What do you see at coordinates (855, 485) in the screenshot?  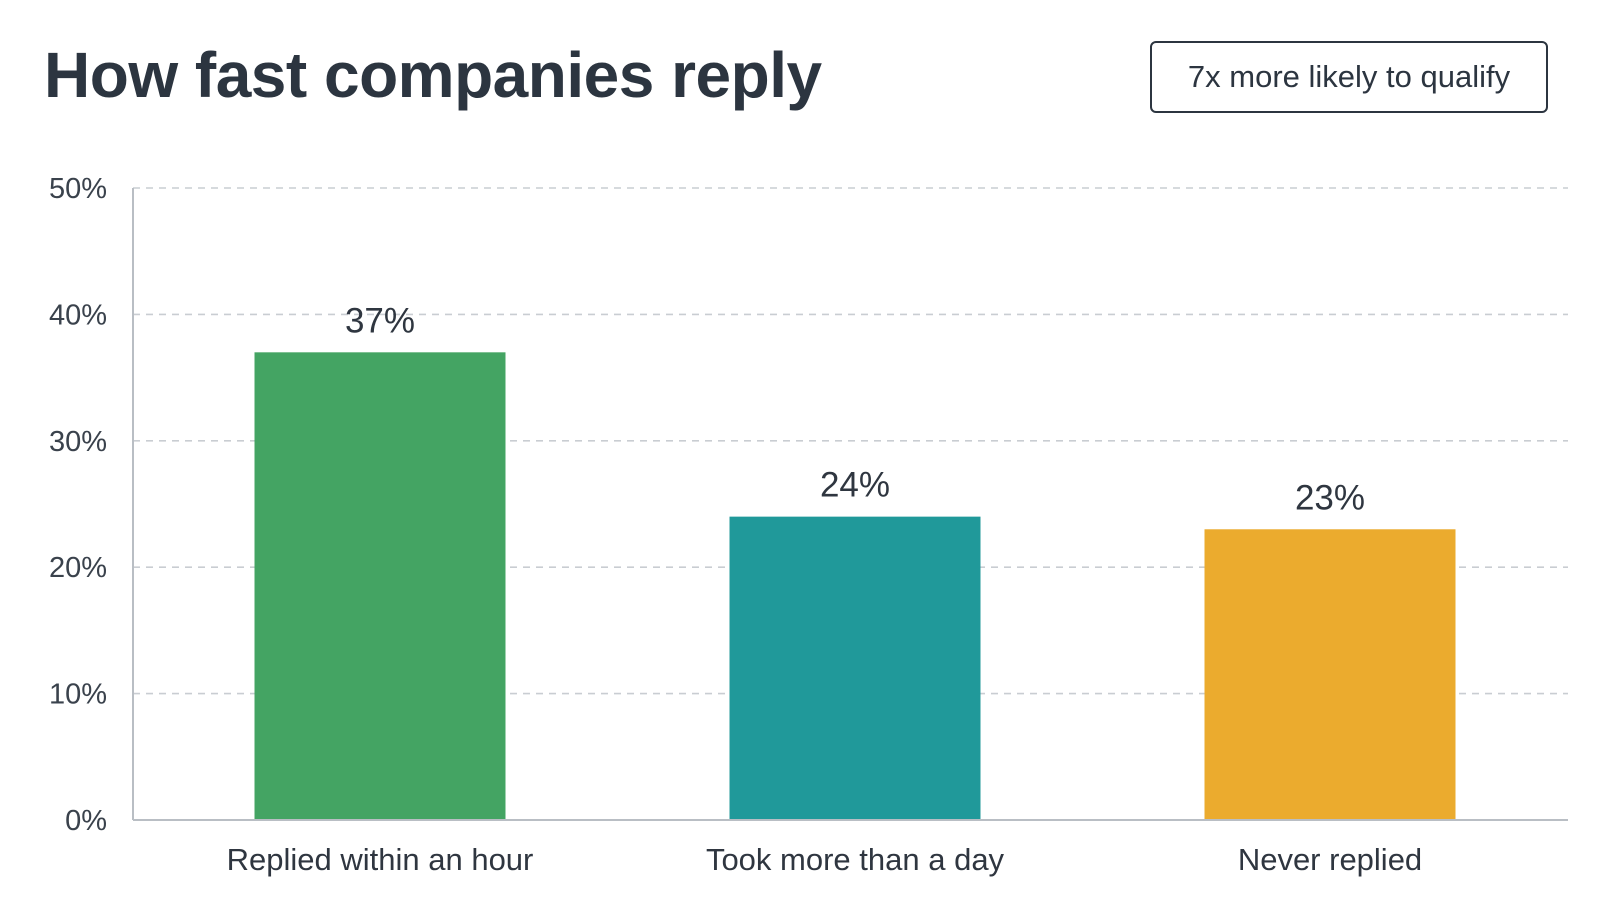 I see `data-label: 24%` at bounding box center [855, 485].